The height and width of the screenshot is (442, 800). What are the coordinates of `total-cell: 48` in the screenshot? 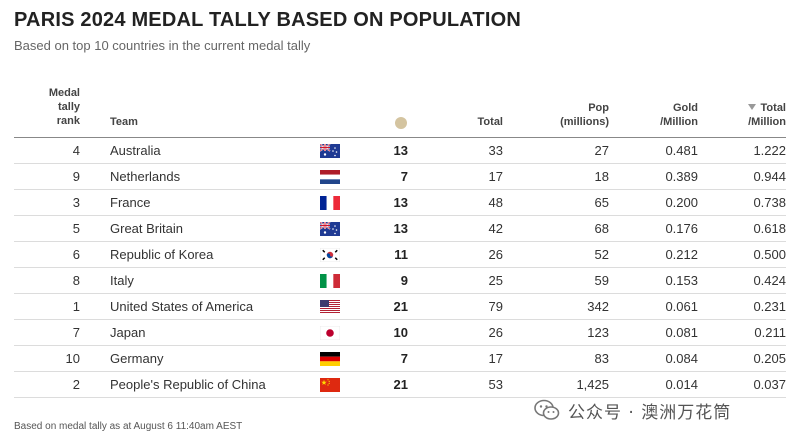 It's located at (495, 202).